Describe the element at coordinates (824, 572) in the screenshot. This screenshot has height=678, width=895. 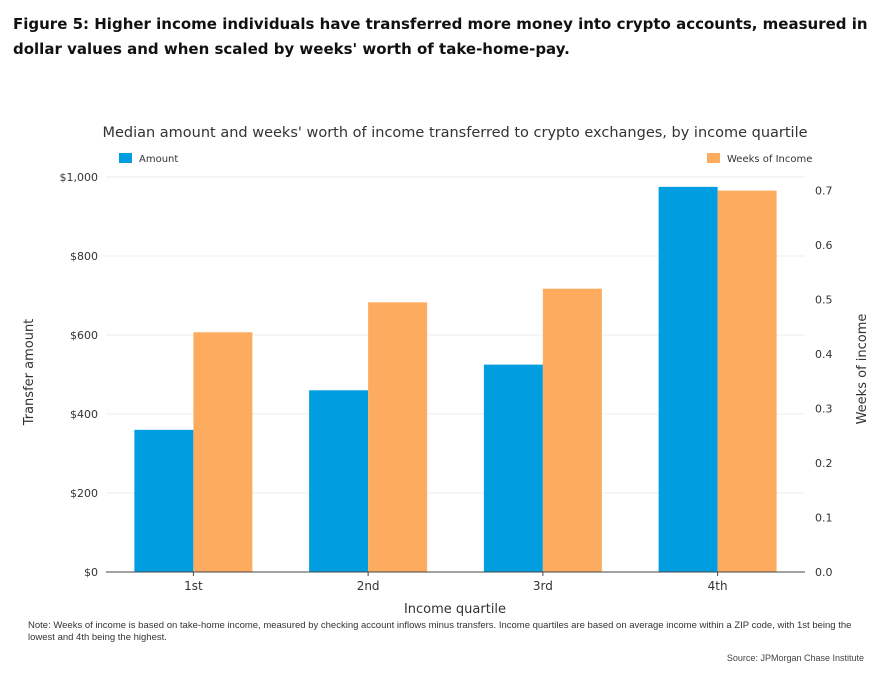
I see `y2-tick-label: 0.0` at that location.